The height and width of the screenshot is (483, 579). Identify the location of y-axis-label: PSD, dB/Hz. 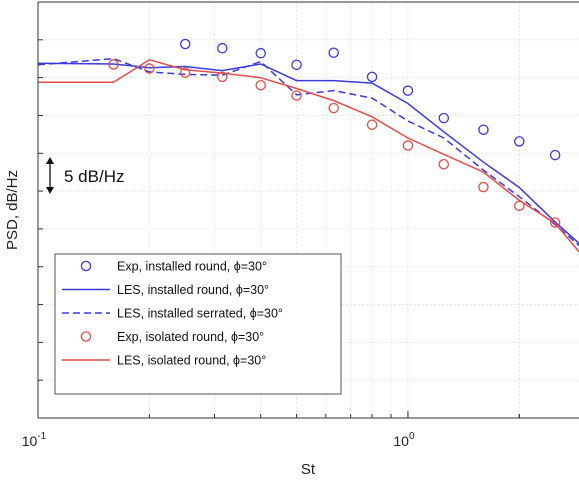
(12, 210).